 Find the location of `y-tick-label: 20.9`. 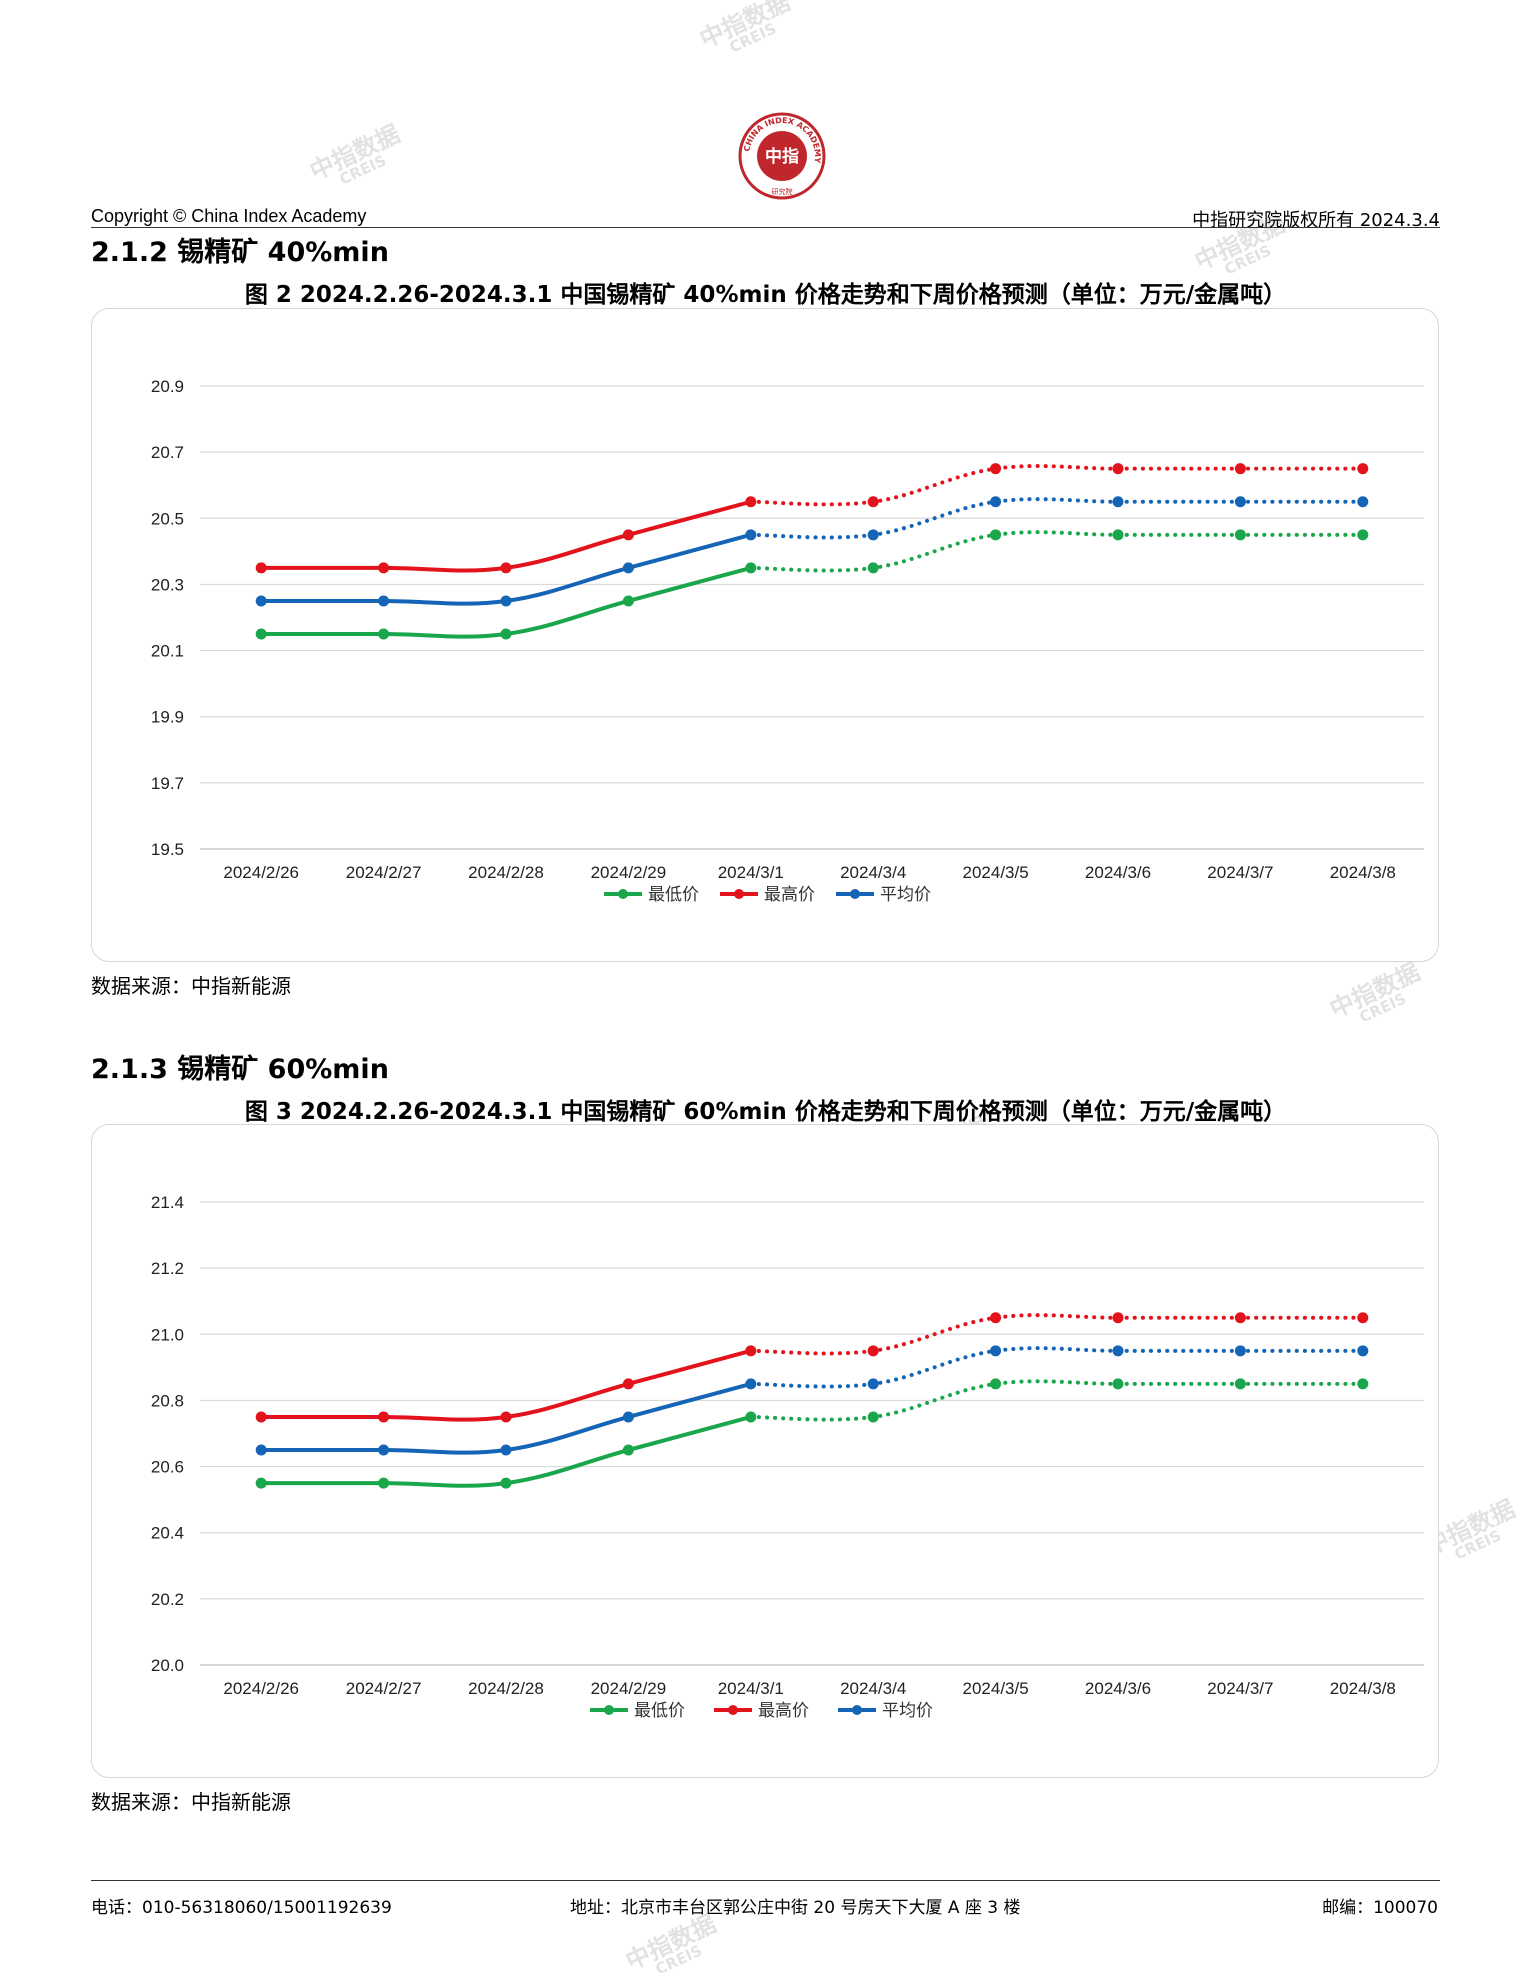

y-tick-label: 20.9 is located at coordinates (167, 386).